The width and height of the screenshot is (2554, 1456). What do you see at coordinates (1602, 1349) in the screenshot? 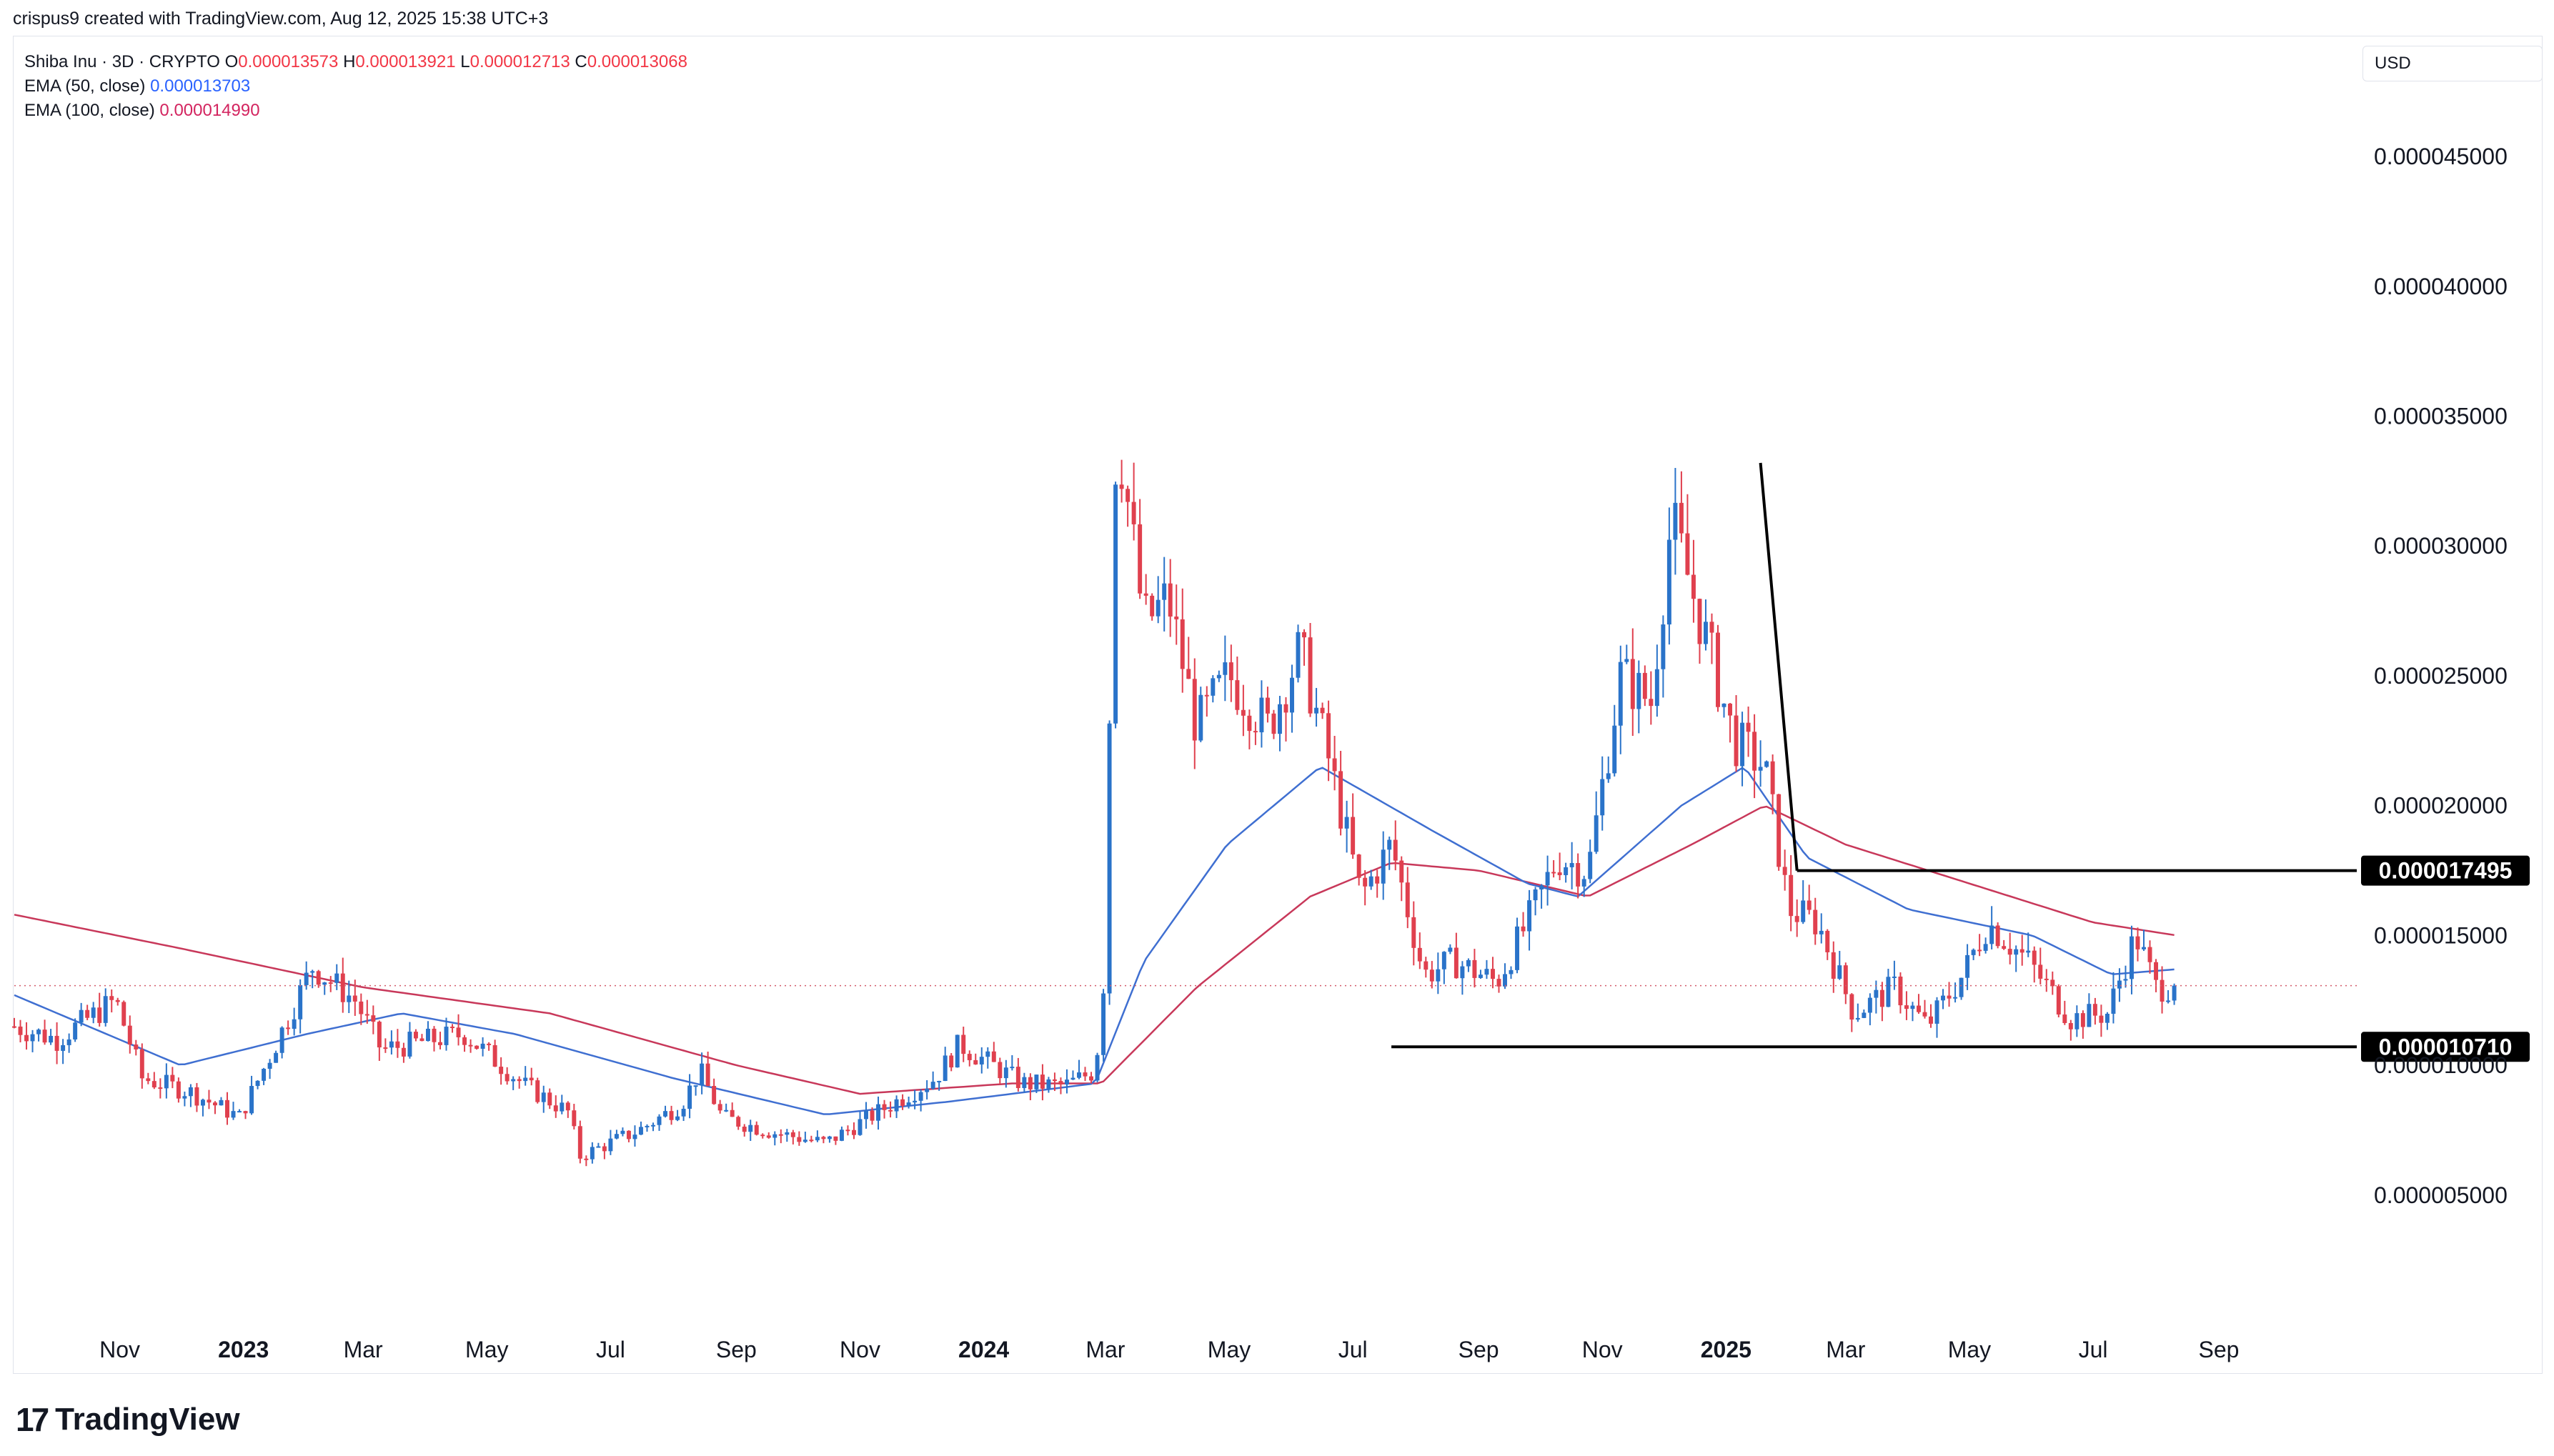
I see `x-tick-label: Nov` at bounding box center [1602, 1349].